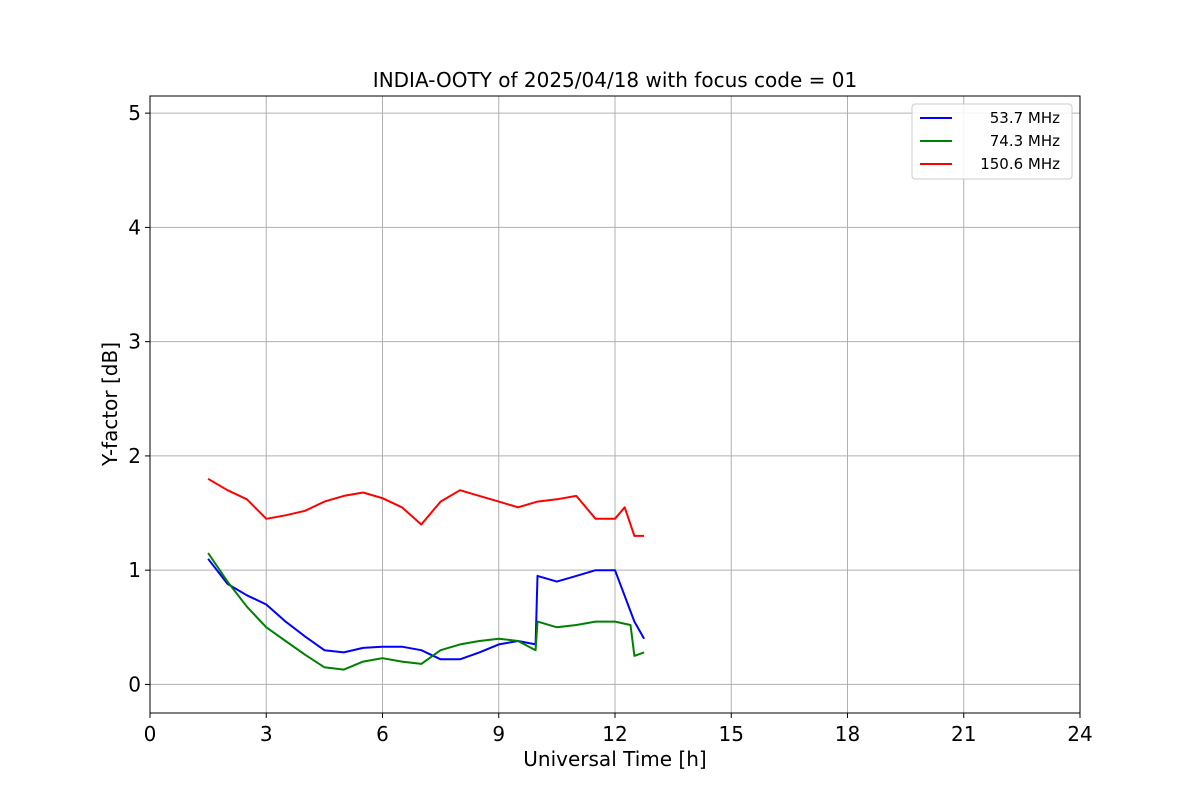  Describe the element at coordinates (1020, 164) in the screenshot. I see `legend-label-2: 150.6 MHz` at that location.